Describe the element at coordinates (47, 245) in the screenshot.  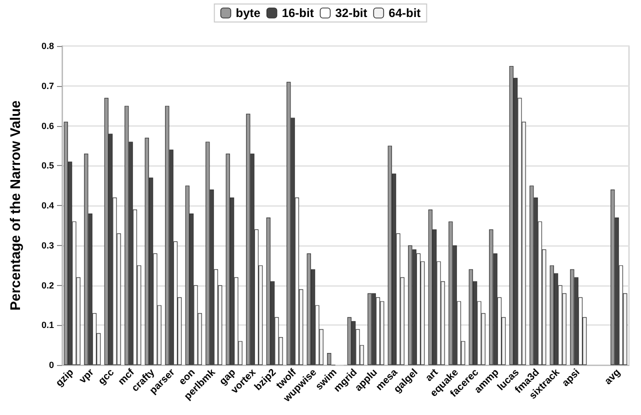
I see `y-tick-label: 0.3` at that location.